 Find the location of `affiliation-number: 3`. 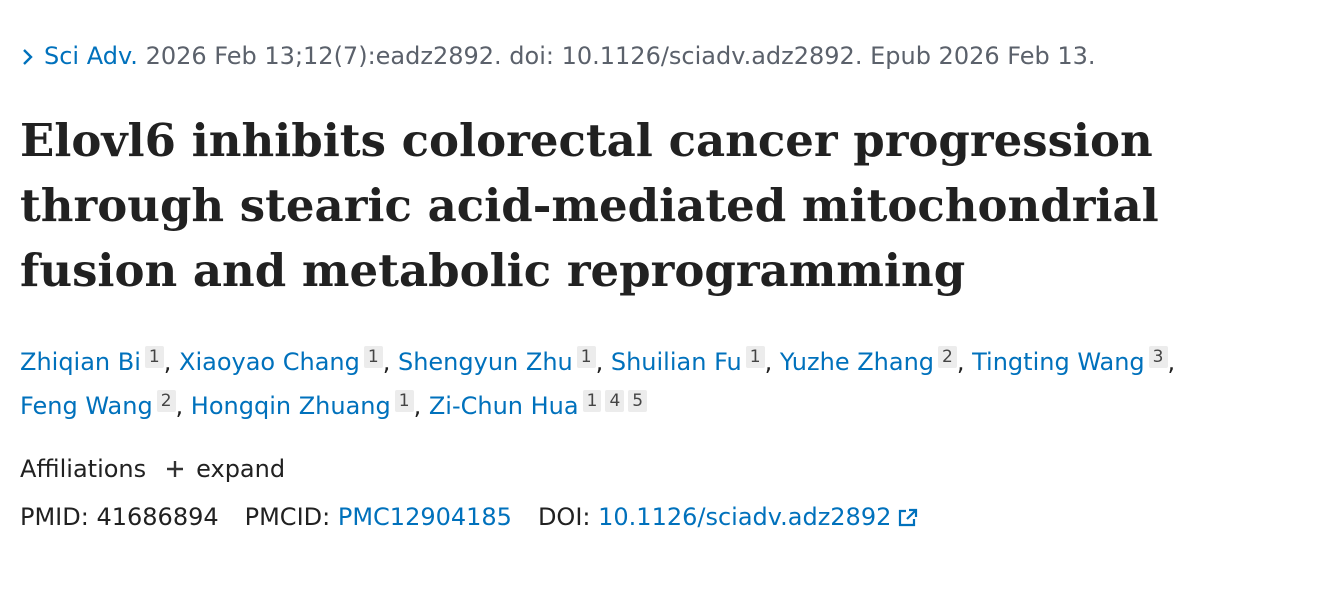

affiliation-number: 3 is located at coordinates (1158, 357).